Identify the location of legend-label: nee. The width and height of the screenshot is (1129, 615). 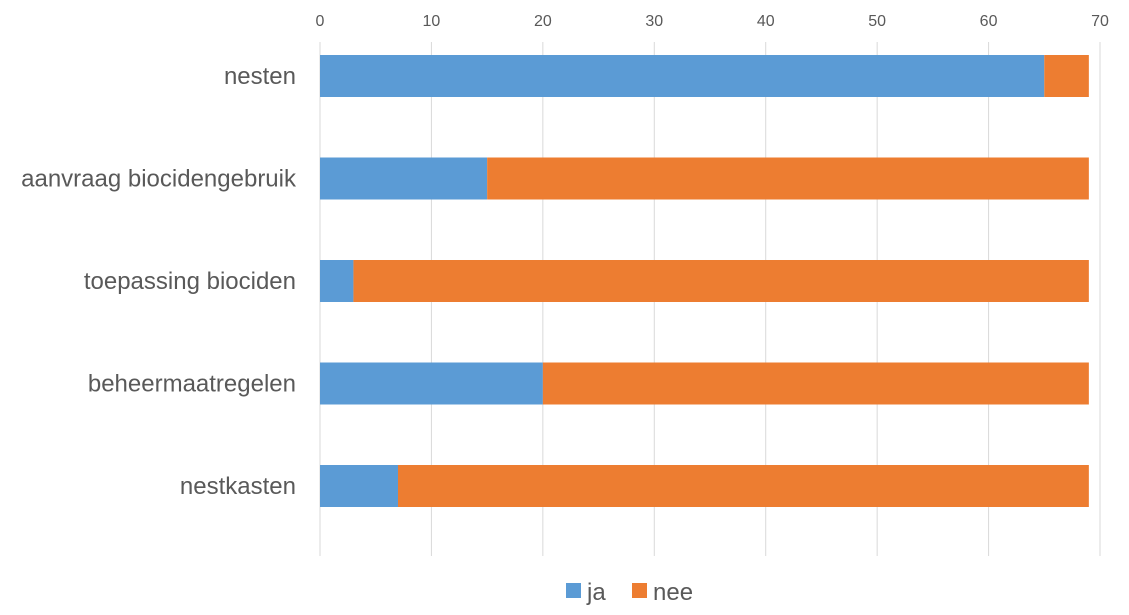
(673, 592).